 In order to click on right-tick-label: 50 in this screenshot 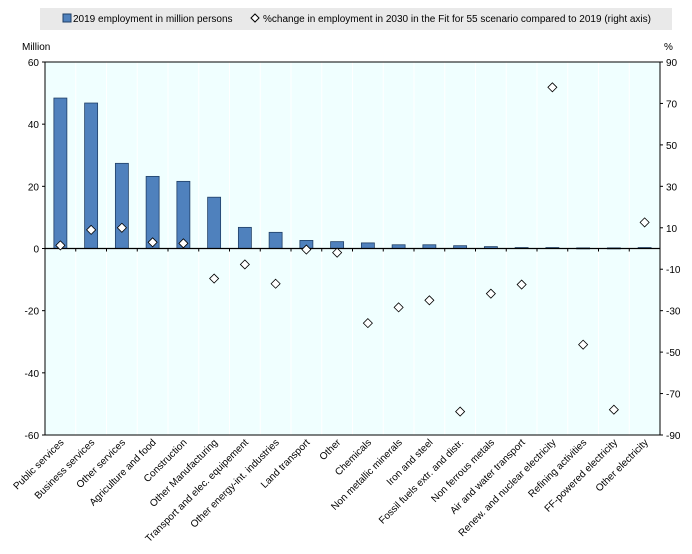, I will do `click(672, 146)`.